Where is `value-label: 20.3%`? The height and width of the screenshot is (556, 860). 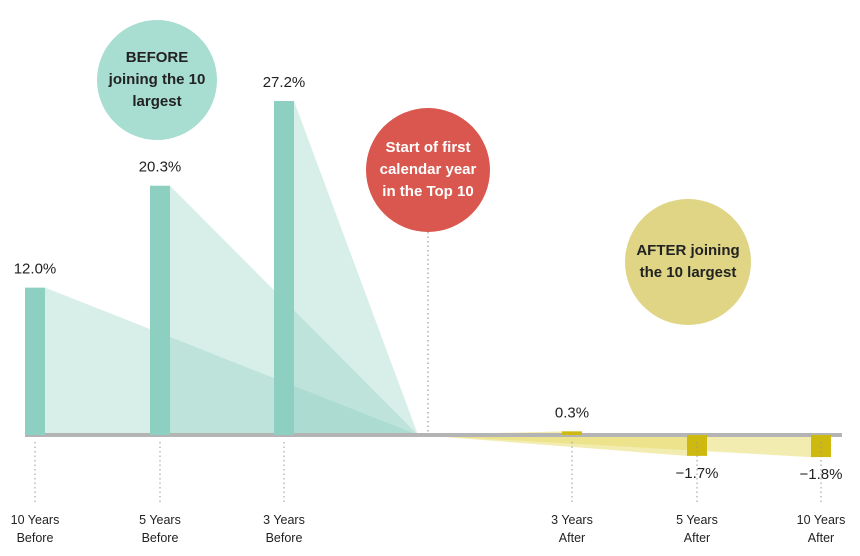 value-label: 20.3% is located at coordinates (160, 167).